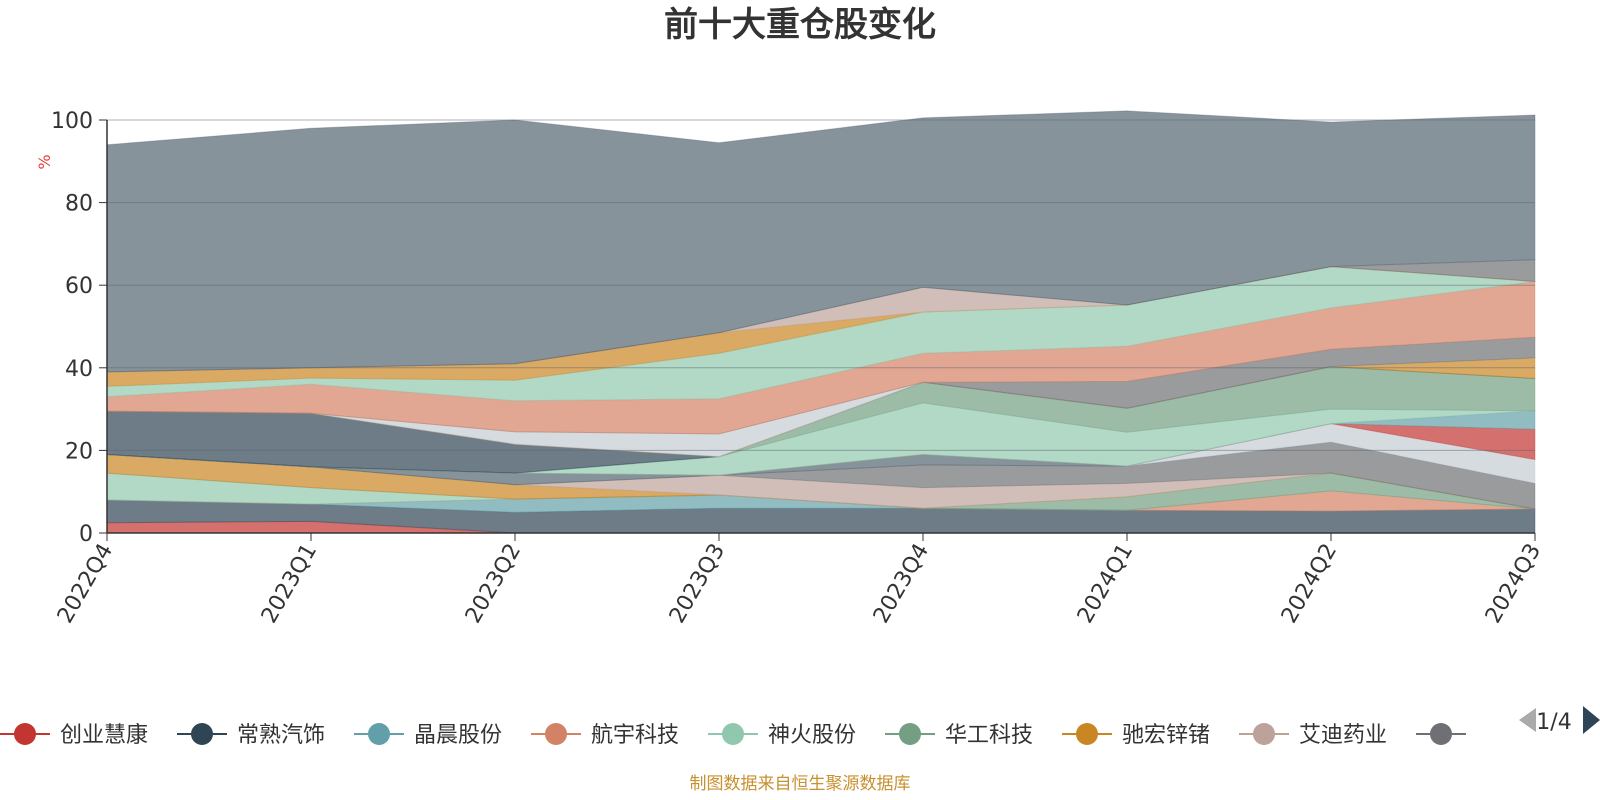 Image resolution: width=1600 pixels, height=800 pixels. Describe the element at coordinates (281, 735) in the screenshot. I see `legend-label: 常熟汽饰` at that location.